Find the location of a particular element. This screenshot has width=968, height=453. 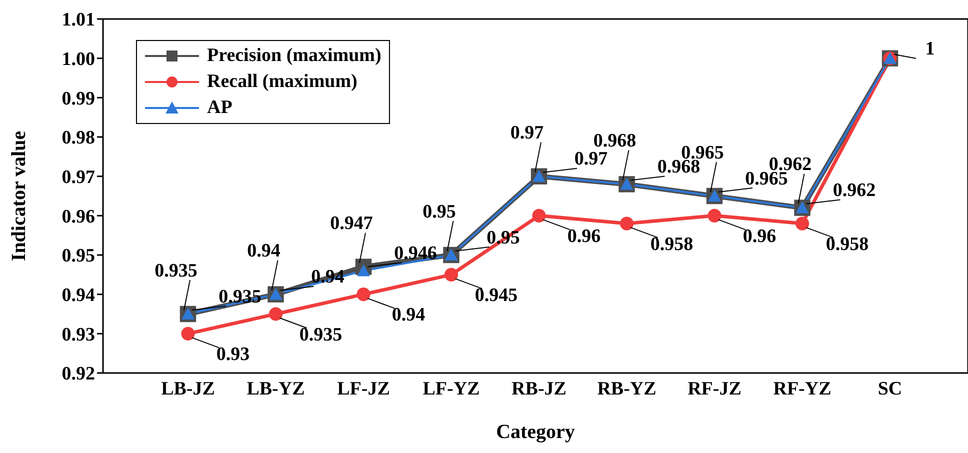

y-tick-label: 0.98 is located at coordinates (78, 138).